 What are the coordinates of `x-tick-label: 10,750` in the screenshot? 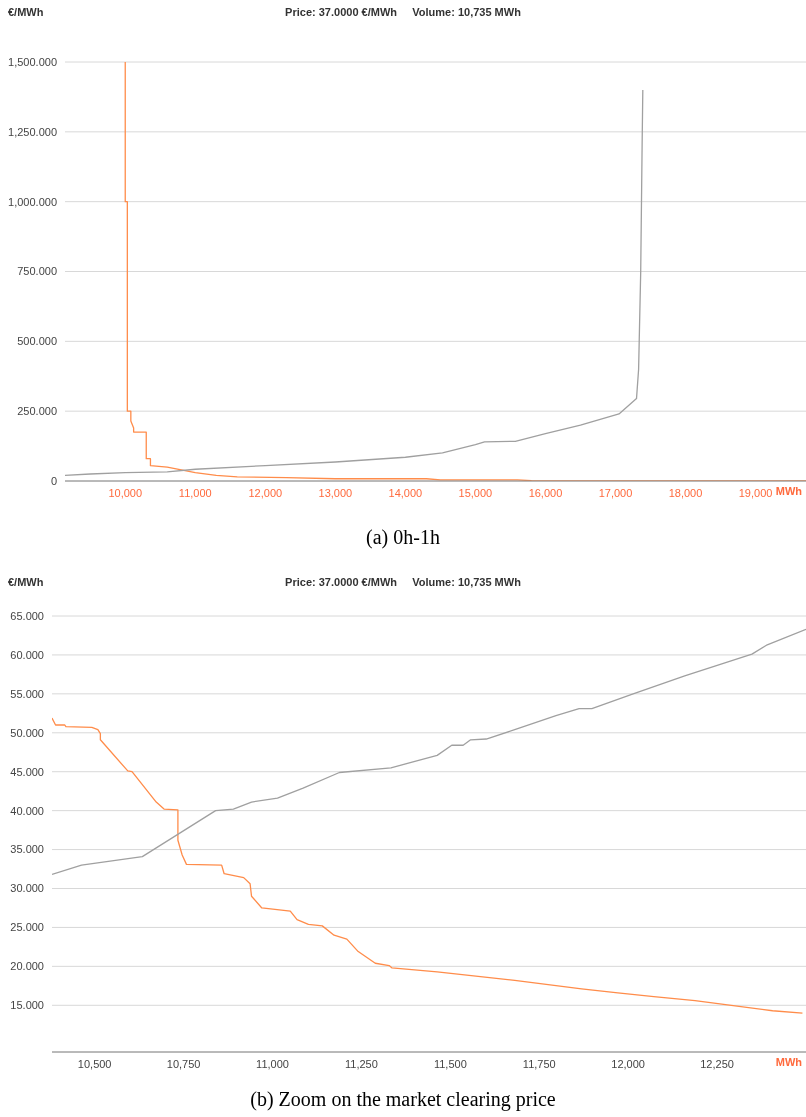 It's located at (183, 1063).